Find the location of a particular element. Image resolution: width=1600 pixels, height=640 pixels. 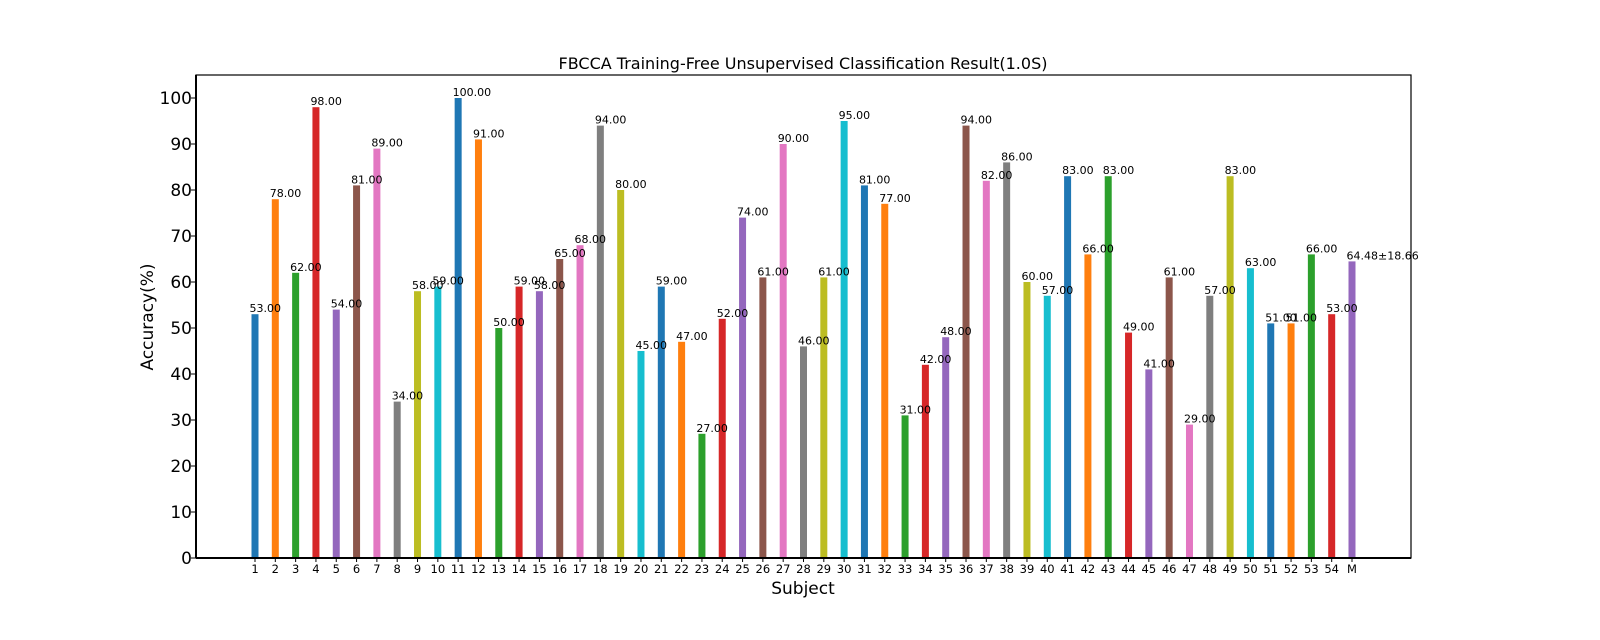

y-tick-label: 80 is located at coordinates (181, 191).